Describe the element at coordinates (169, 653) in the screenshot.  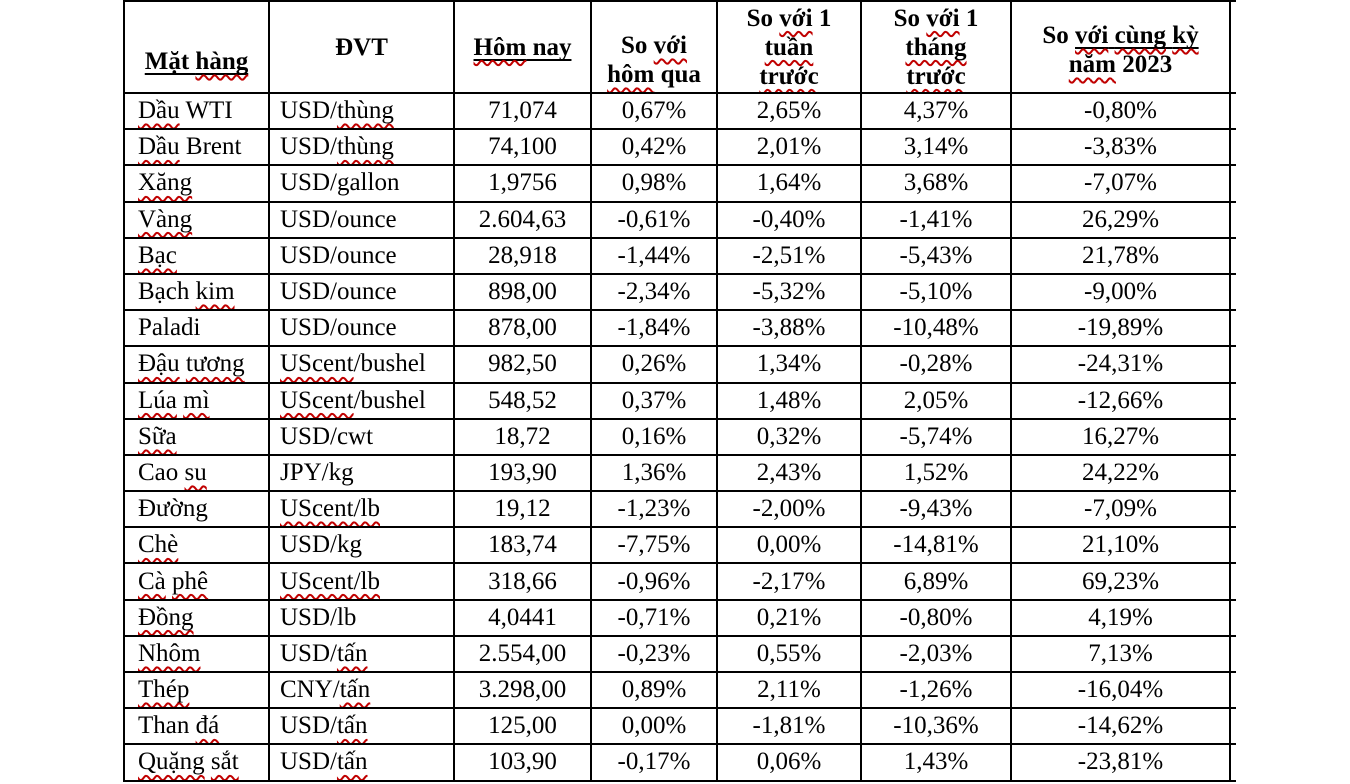
I see `spellcheck-wavy-word: Nhôm` at that location.